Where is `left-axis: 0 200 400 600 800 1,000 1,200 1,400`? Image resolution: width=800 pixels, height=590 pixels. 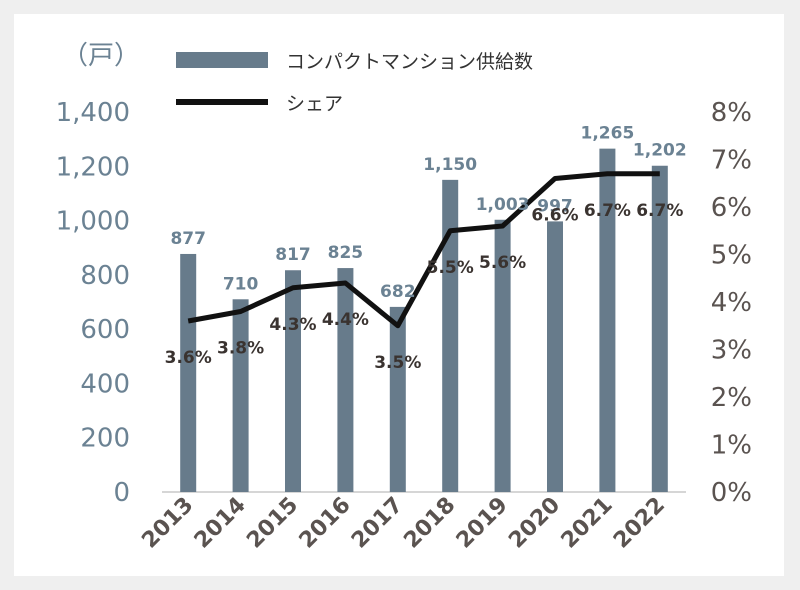
left-axis: 0 200 400 600 800 1,000 1,200 1,400 is located at coordinates (93, 303).